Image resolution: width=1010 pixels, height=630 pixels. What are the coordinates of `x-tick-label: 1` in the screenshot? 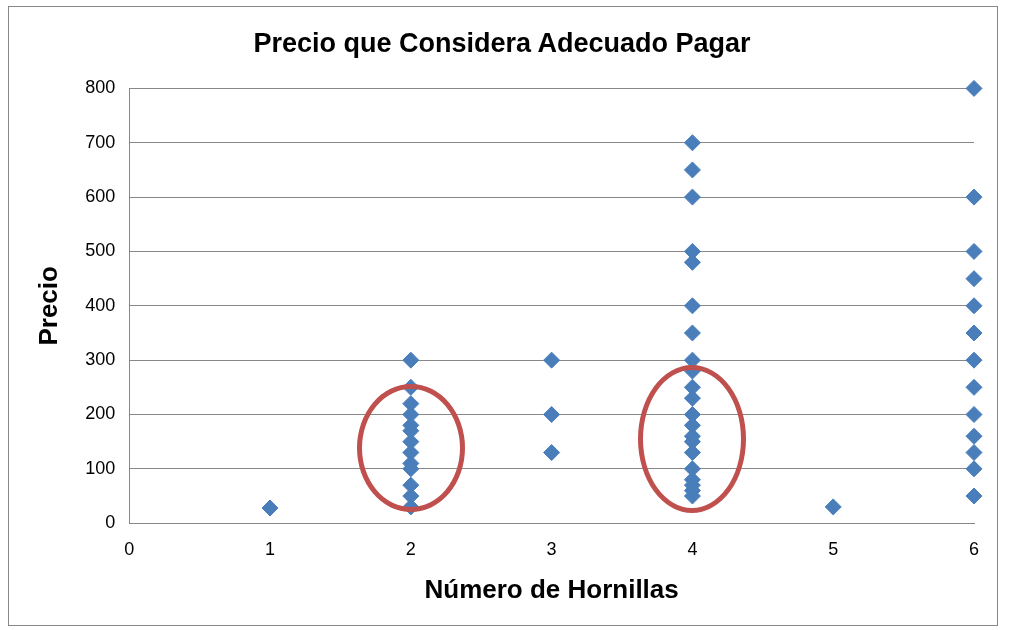 It's located at (270, 548).